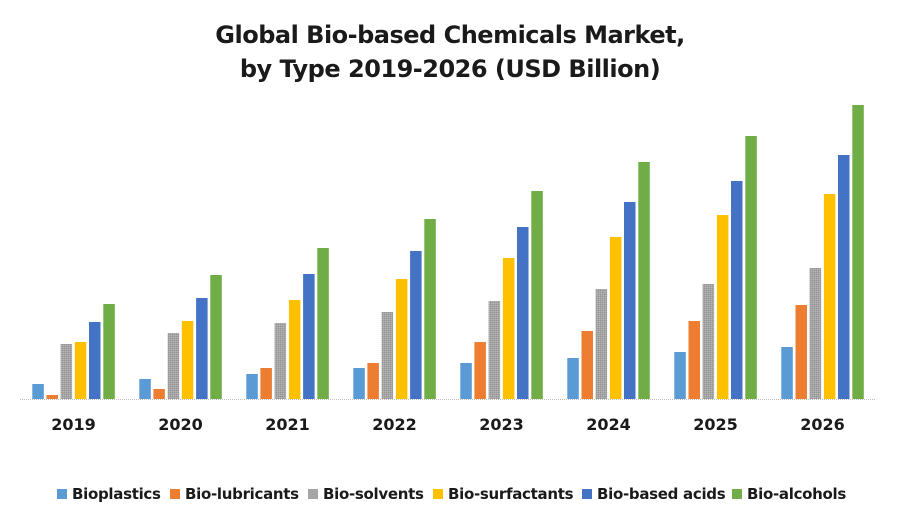  What do you see at coordinates (216, 337) in the screenshot?
I see `bar-bio-alcohols-2020` at bounding box center [216, 337].